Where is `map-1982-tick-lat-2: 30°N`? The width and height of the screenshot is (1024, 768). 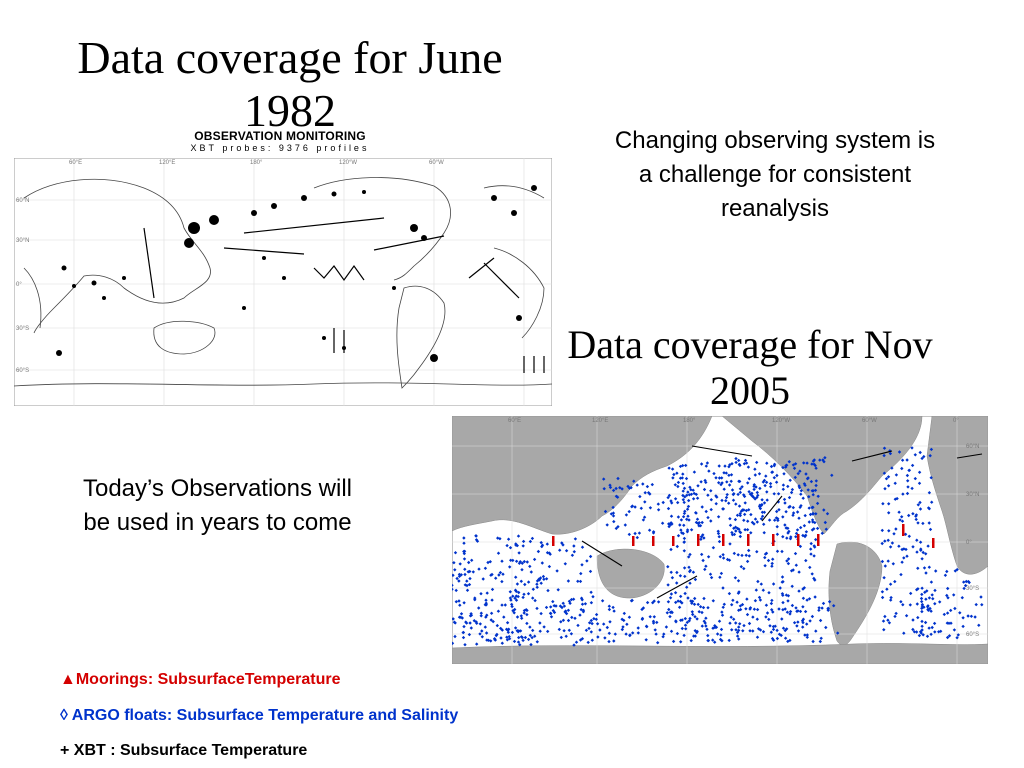
map-1982-tick-lat-2: 30°N is located at coordinates (22, 241).